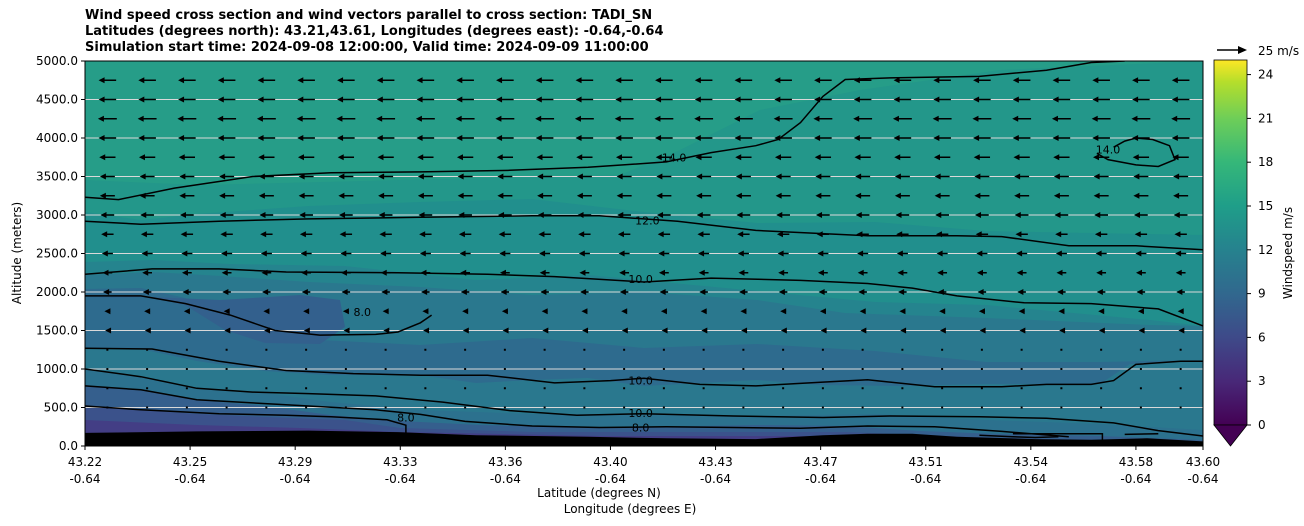 The width and height of the screenshot is (1304, 526). I want to click on quiver-key-label: 25 m/s, so click(1278, 51).